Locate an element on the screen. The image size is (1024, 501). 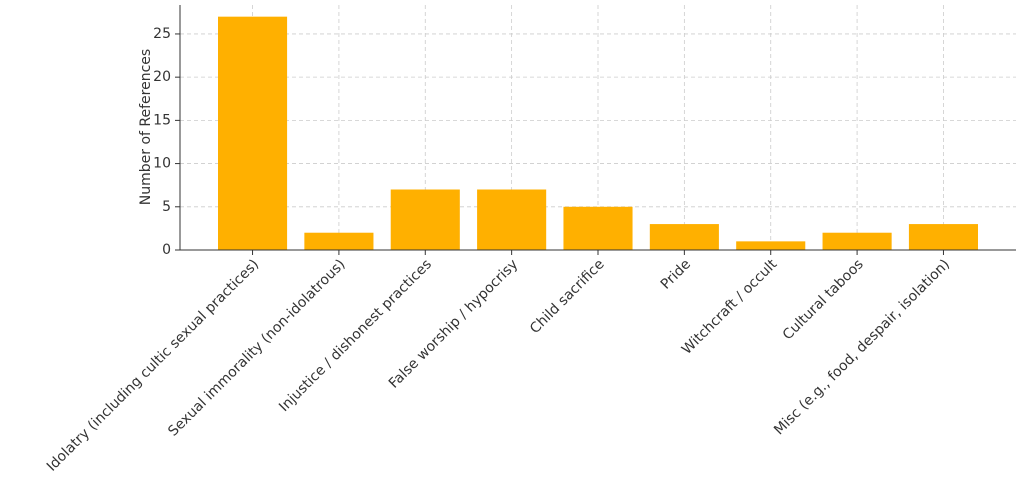
x-tick-label: Pride is located at coordinates (676, 274).